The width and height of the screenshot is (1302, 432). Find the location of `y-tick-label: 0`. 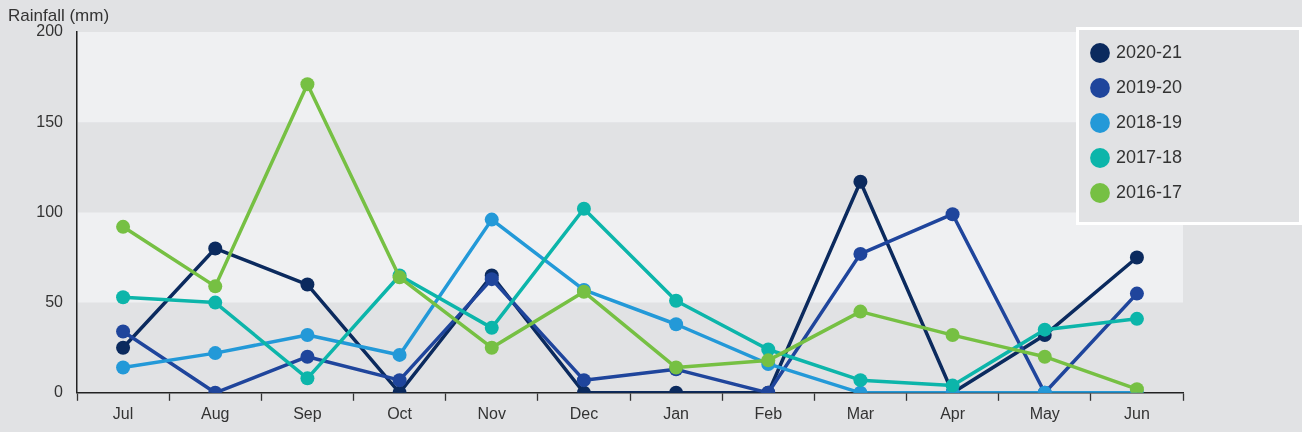

y-tick-label: 0 is located at coordinates (59, 392).